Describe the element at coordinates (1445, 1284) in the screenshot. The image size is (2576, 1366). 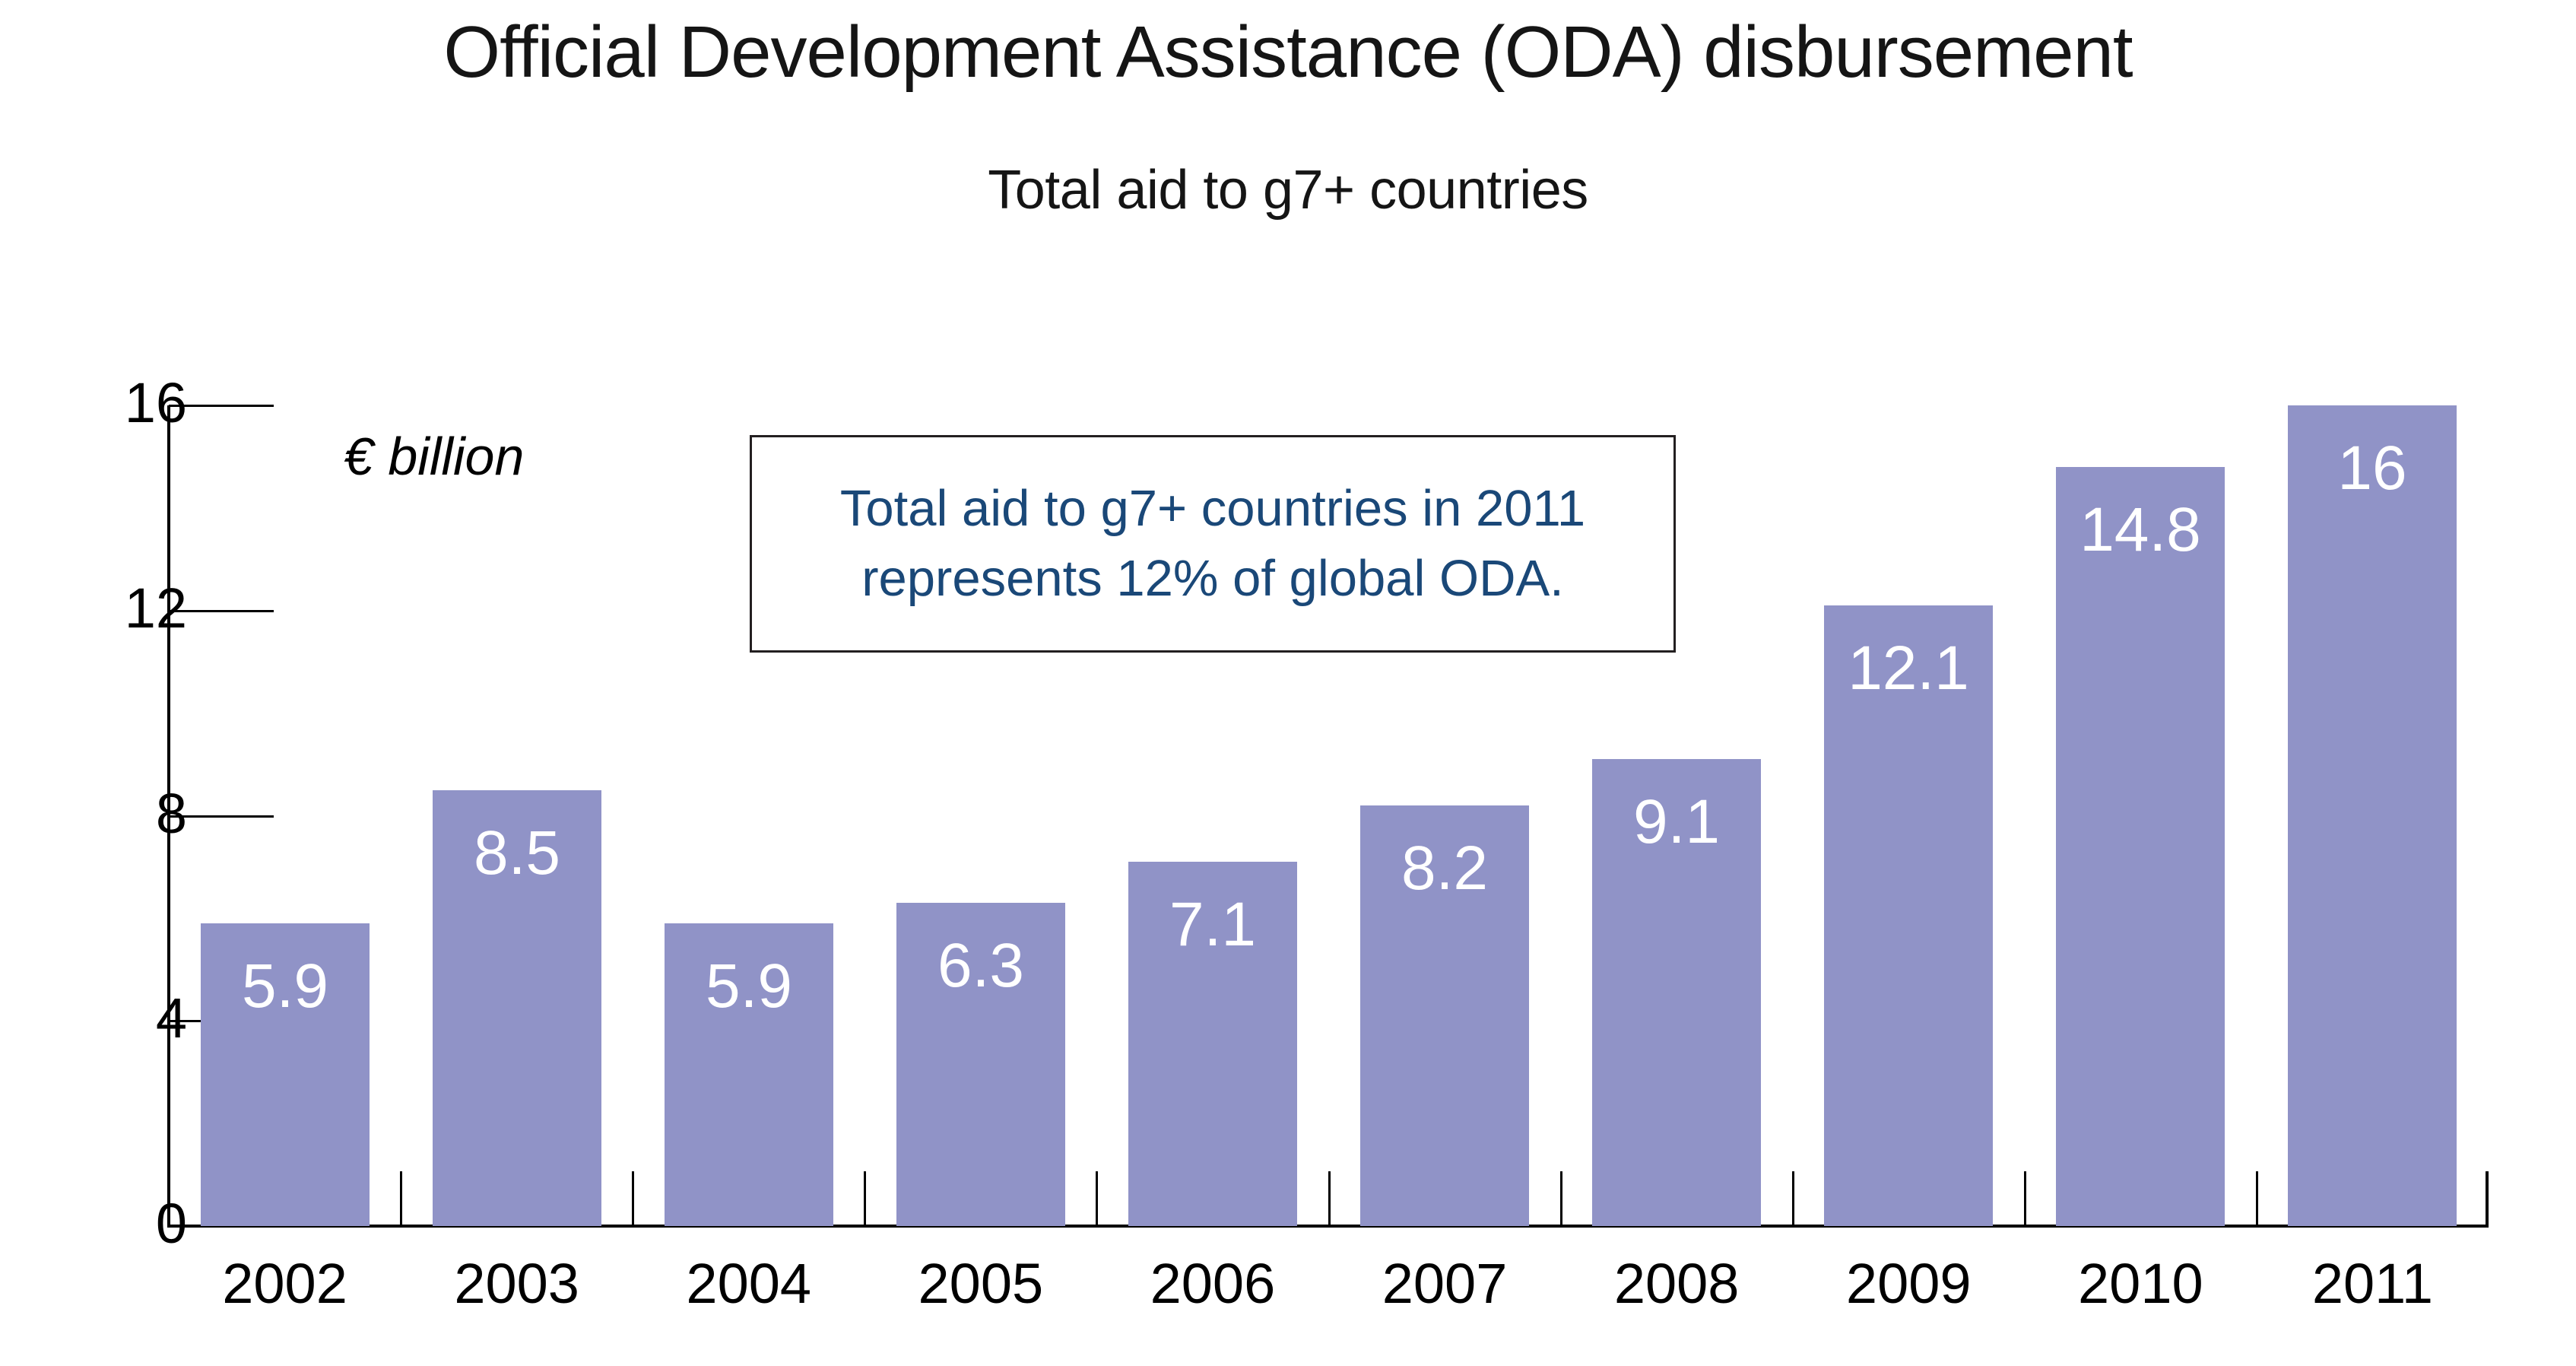
I see `x-axis-category-label: 2007` at that location.